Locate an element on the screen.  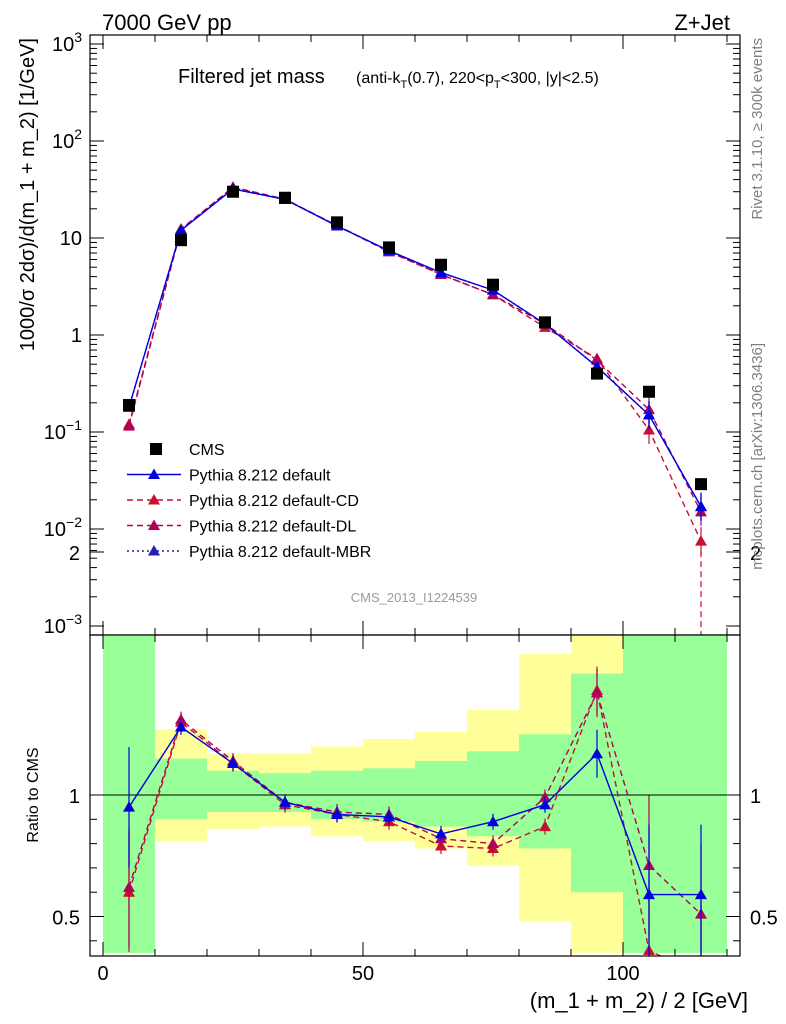
main-y-axis-label: 1000/σ 2dσ)/d(m_1 + m_2) [1/GeV] is located at coordinates (28, 194).